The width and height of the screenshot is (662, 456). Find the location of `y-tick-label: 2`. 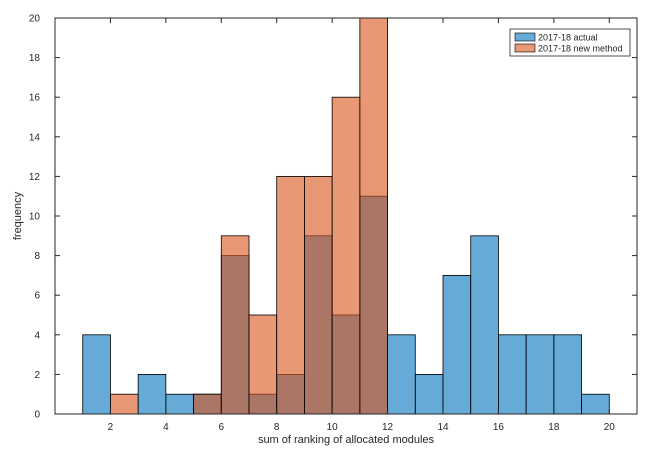

y-tick-label: 2 is located at coordinates (37, 375).